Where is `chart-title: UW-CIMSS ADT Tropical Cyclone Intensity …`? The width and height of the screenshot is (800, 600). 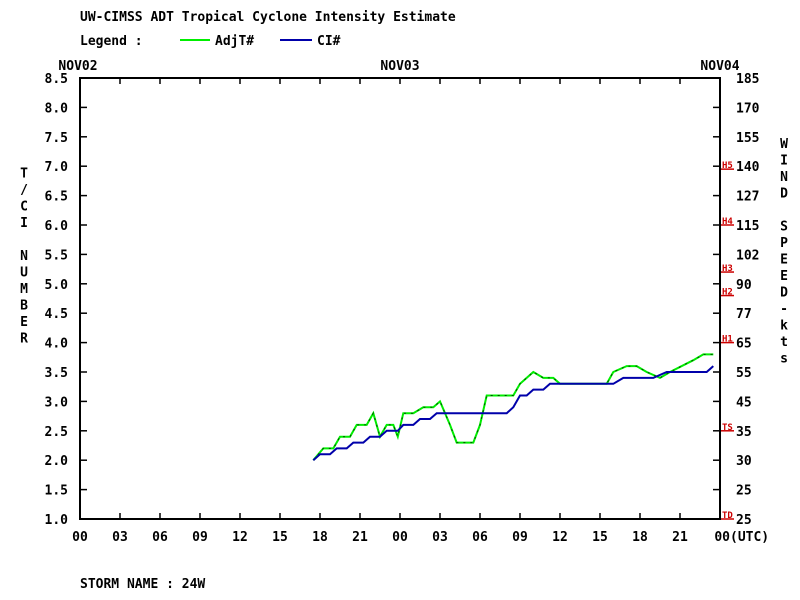
chart-title: UW-CIMSS ADT Tropical Cyclone Intensity … is located at coordinates (268, 17).